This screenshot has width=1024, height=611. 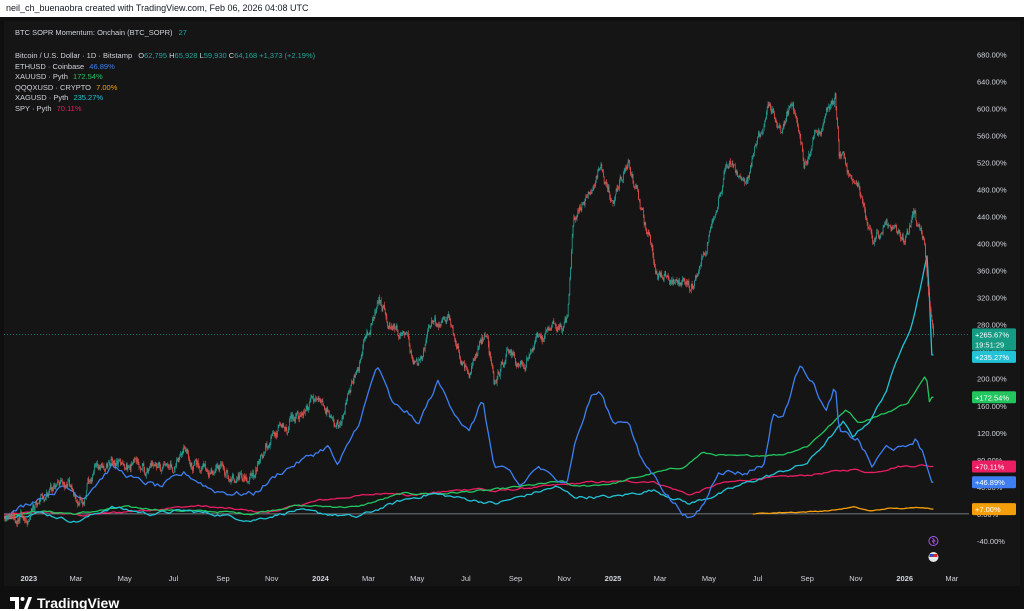 What do you see at coordinates (165, 88) in the screenshot?
I see `legend-row-qqqx: QQQXUSD · CRYPTO 7.00%` at bounding box center [165, 88].